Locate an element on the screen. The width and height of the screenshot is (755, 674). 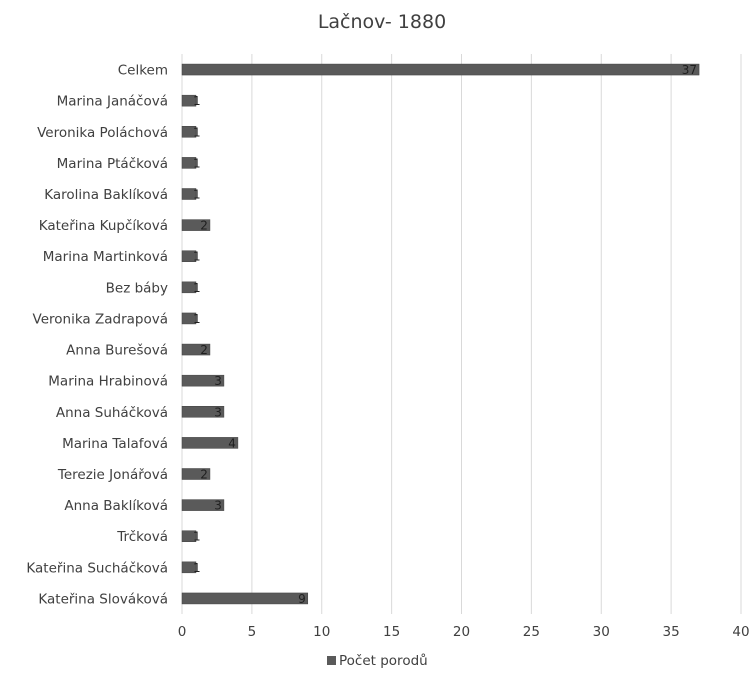
x-tick-label: 15 is located at coordinates (391, 632).